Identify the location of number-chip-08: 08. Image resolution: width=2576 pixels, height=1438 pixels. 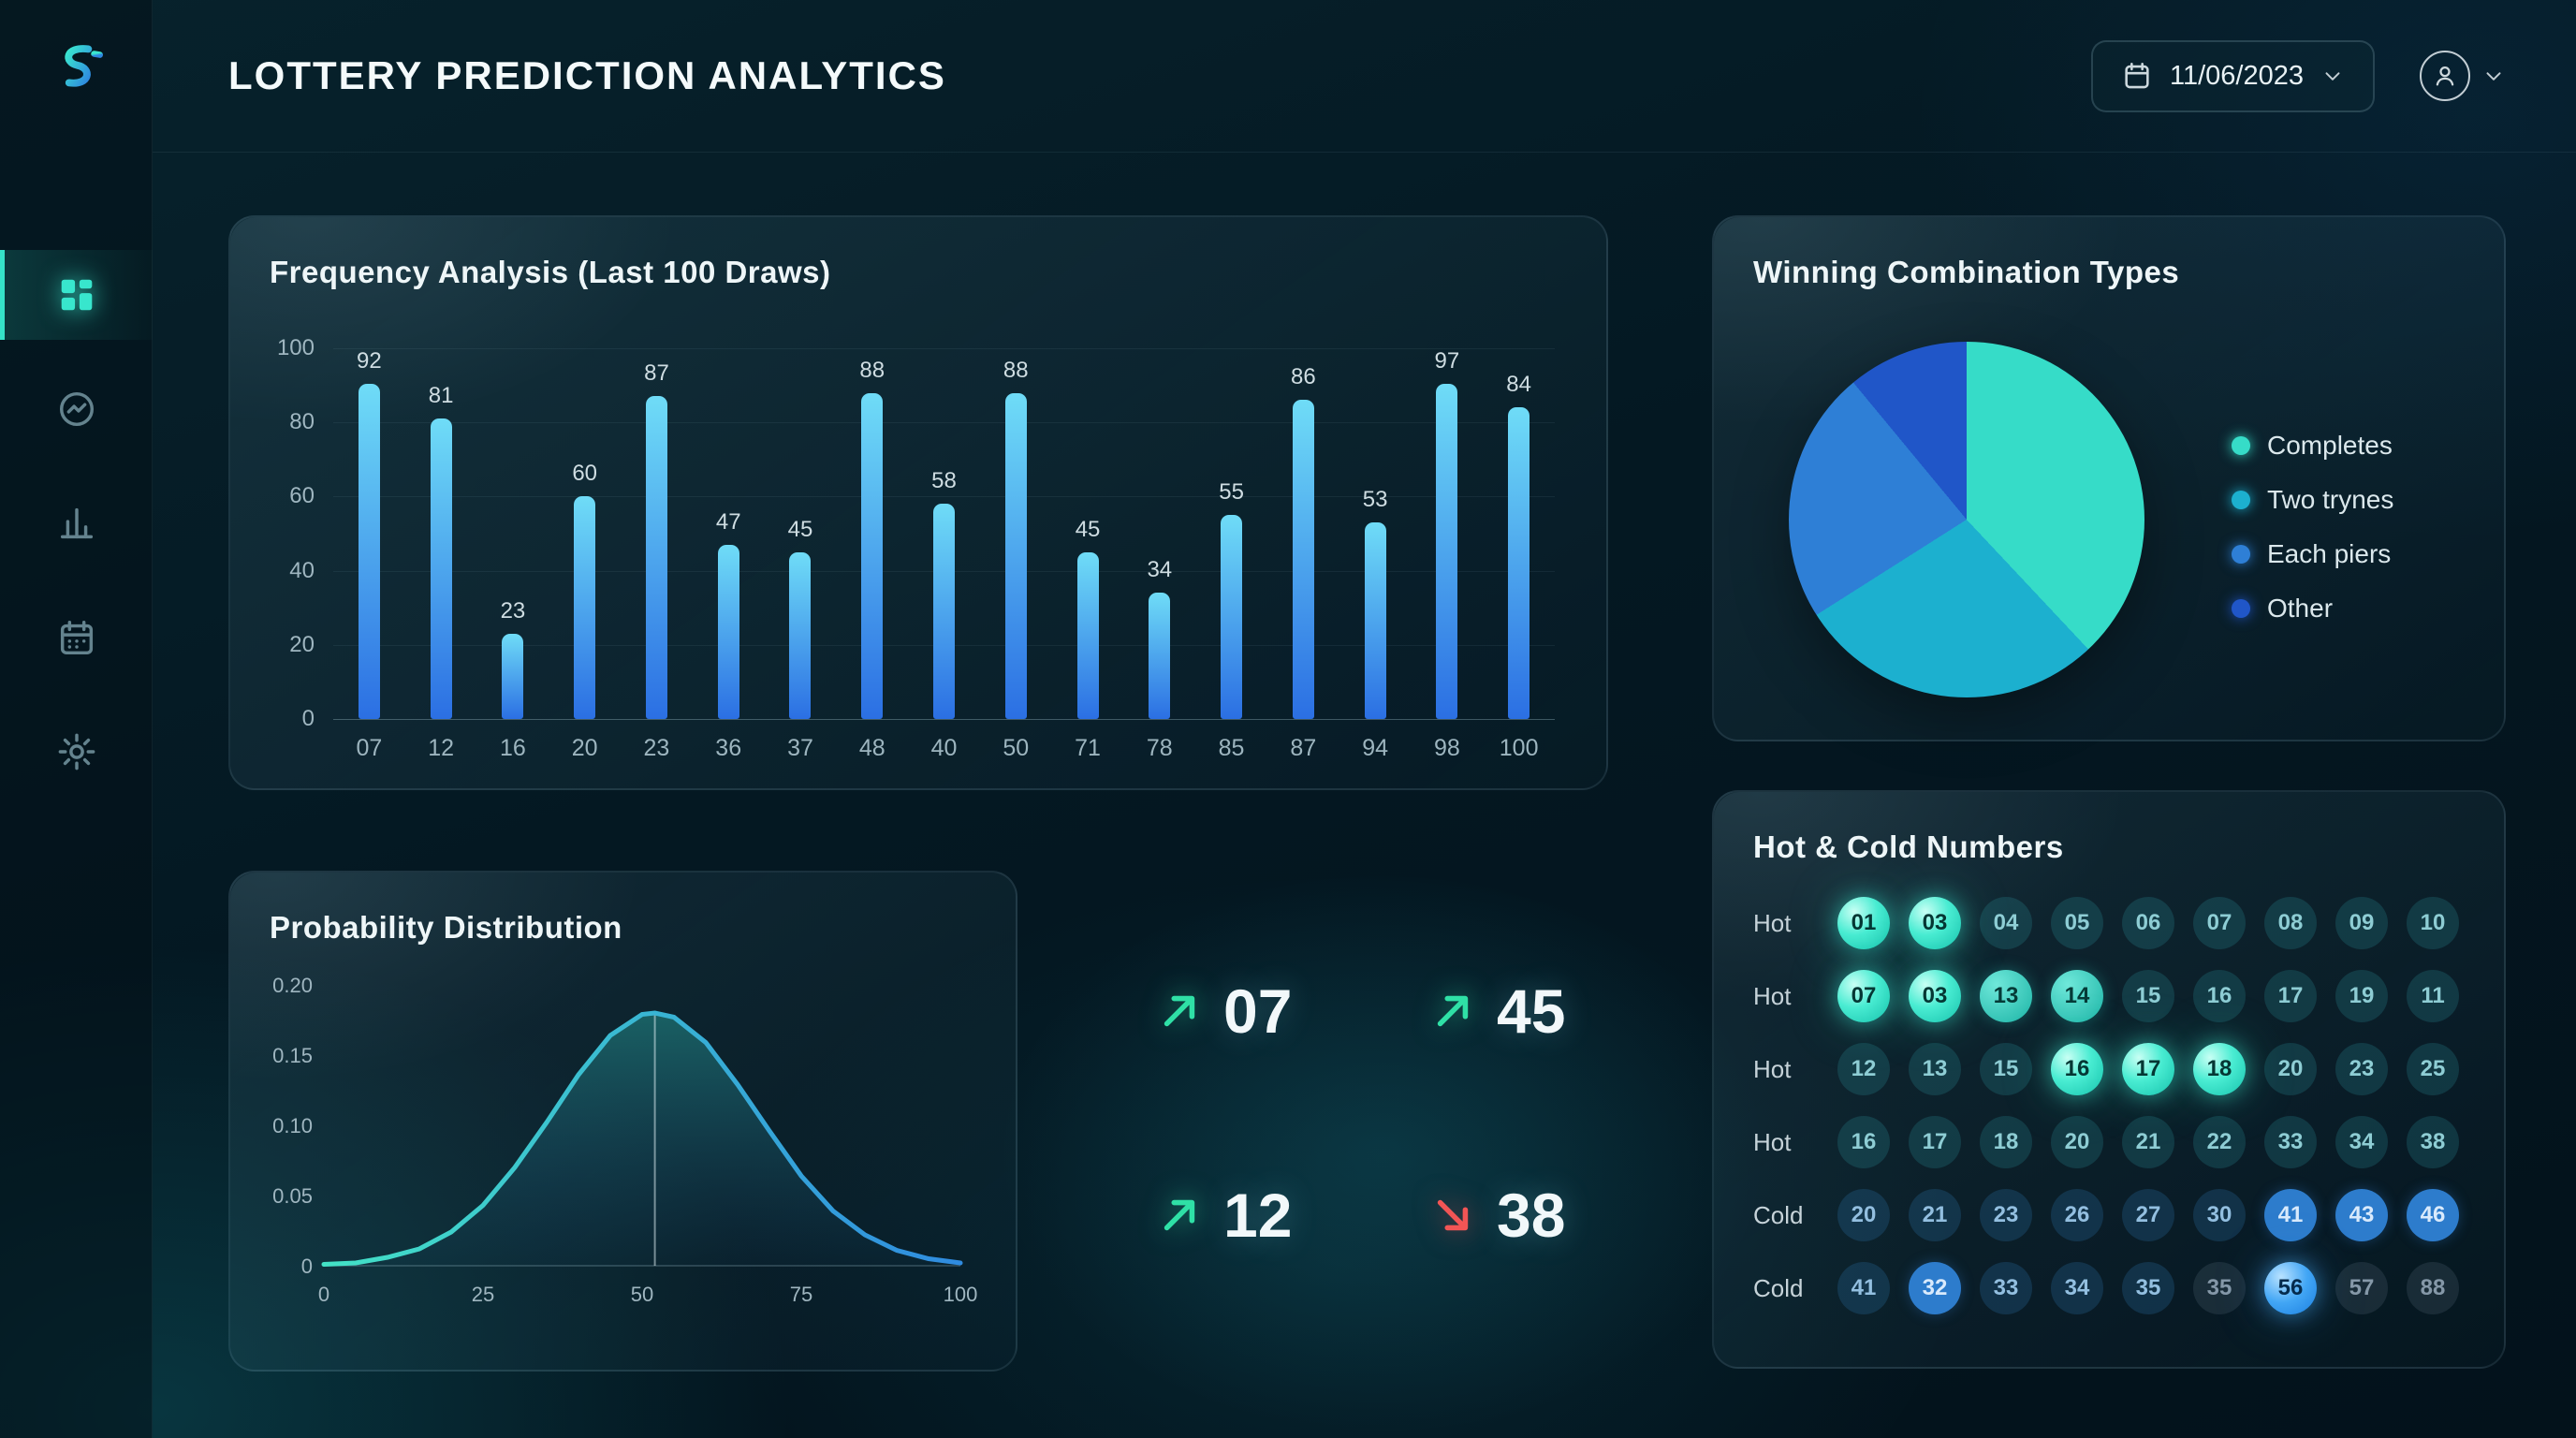
(2291, 923).